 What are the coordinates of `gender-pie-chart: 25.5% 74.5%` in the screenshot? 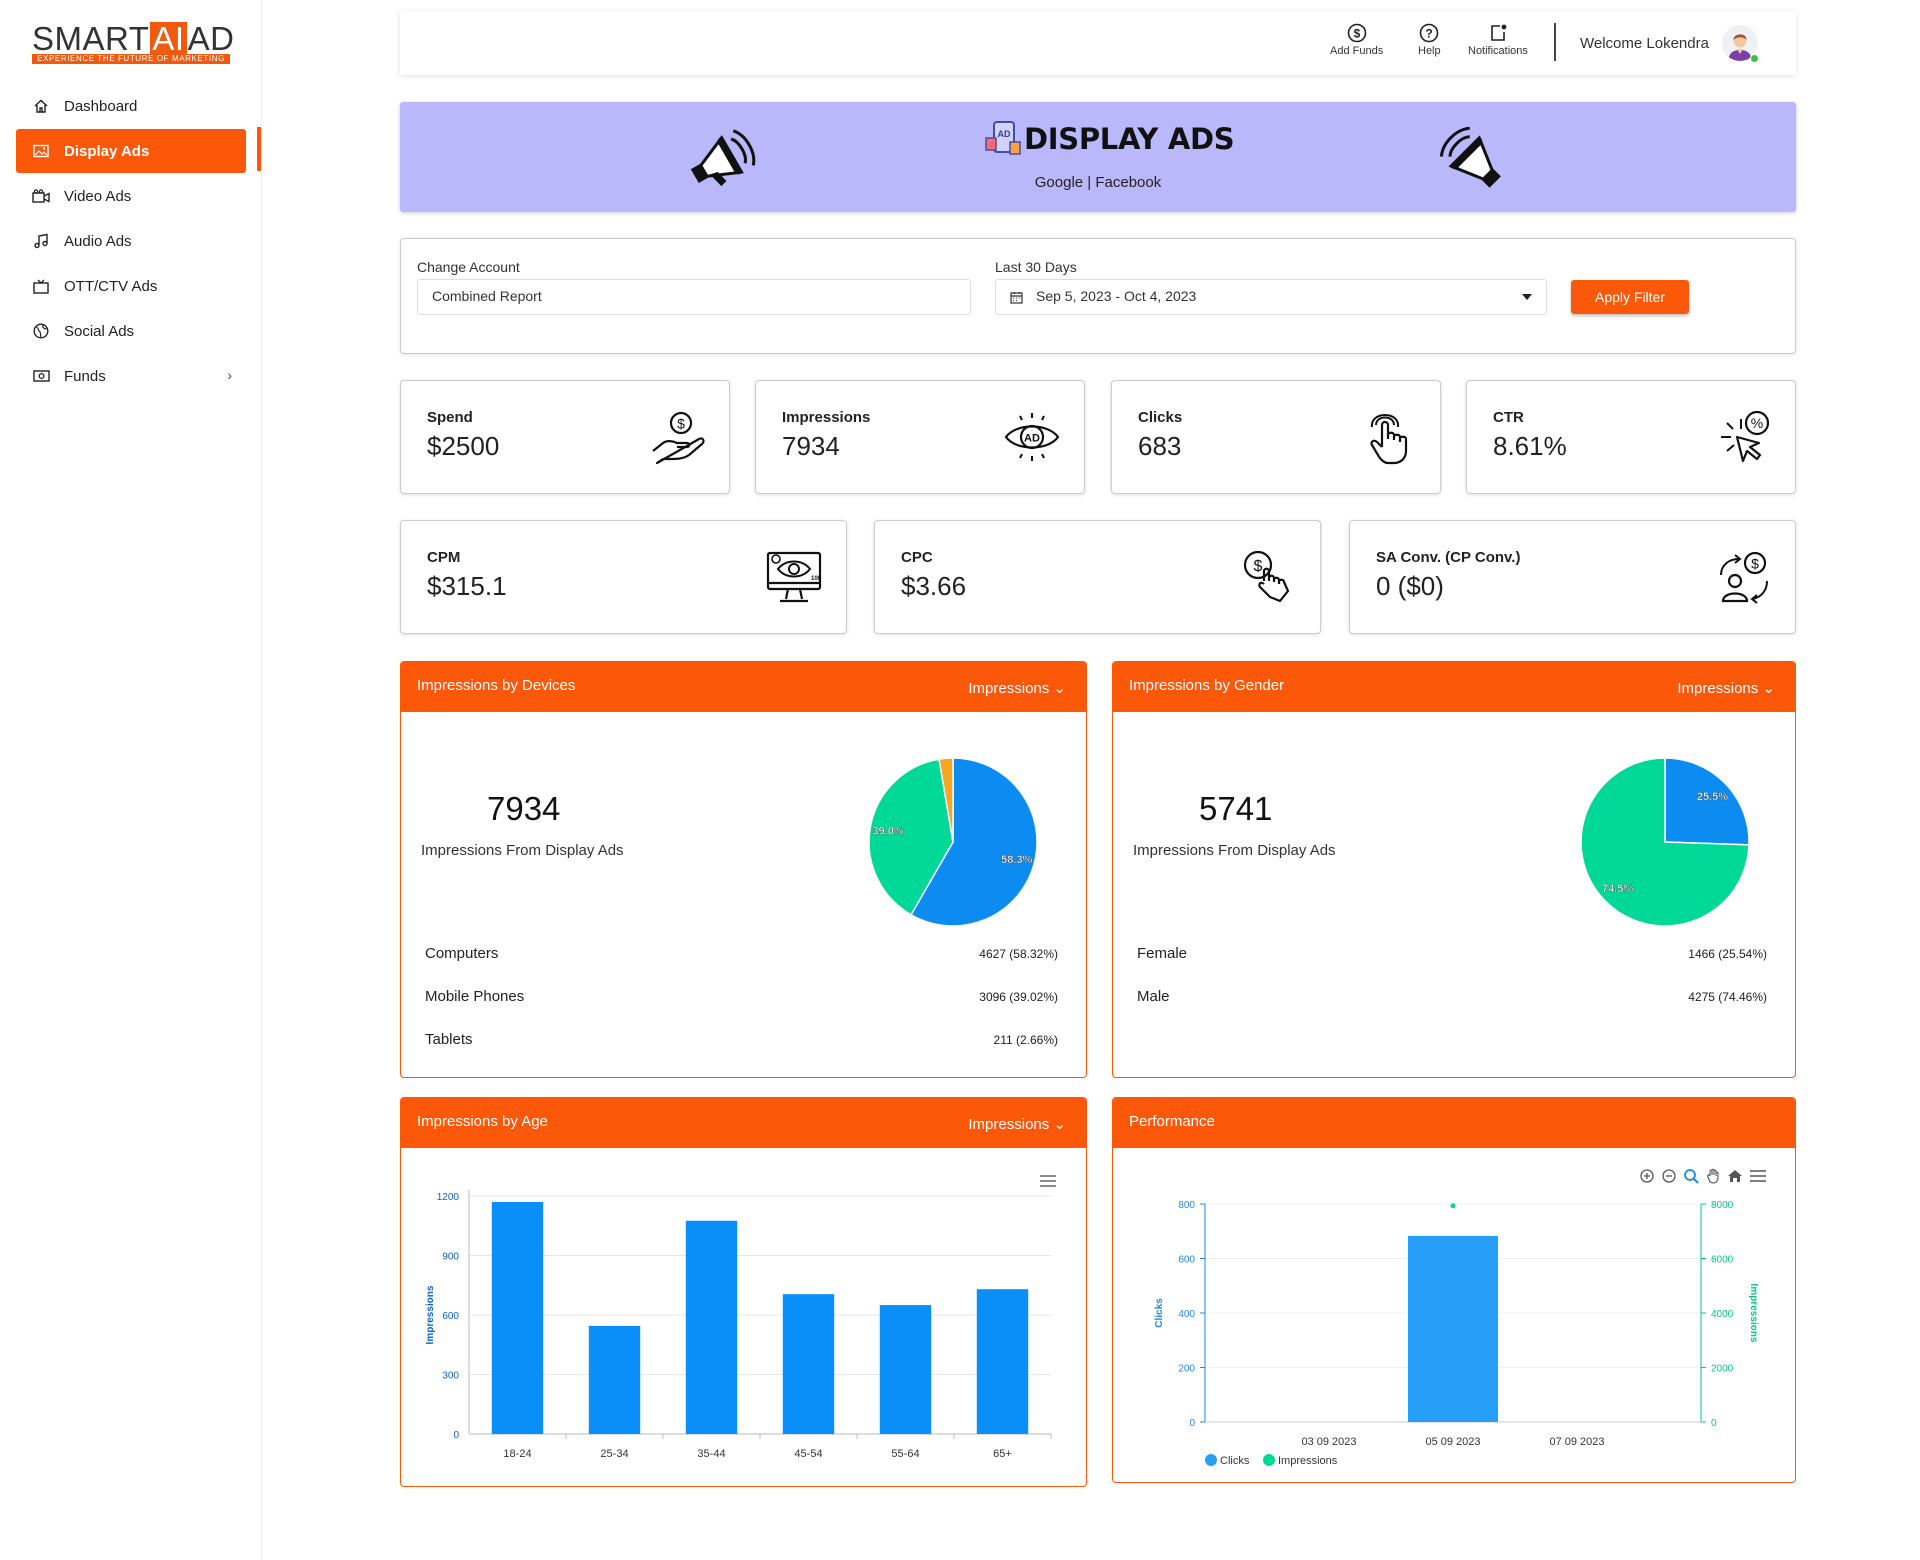 It's located at (1665, 842).